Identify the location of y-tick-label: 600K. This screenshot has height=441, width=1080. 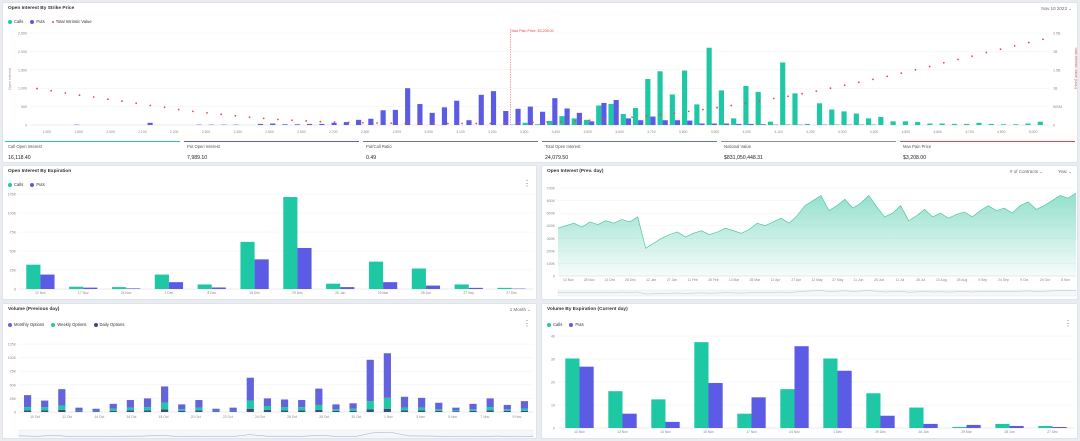
(551, 201).